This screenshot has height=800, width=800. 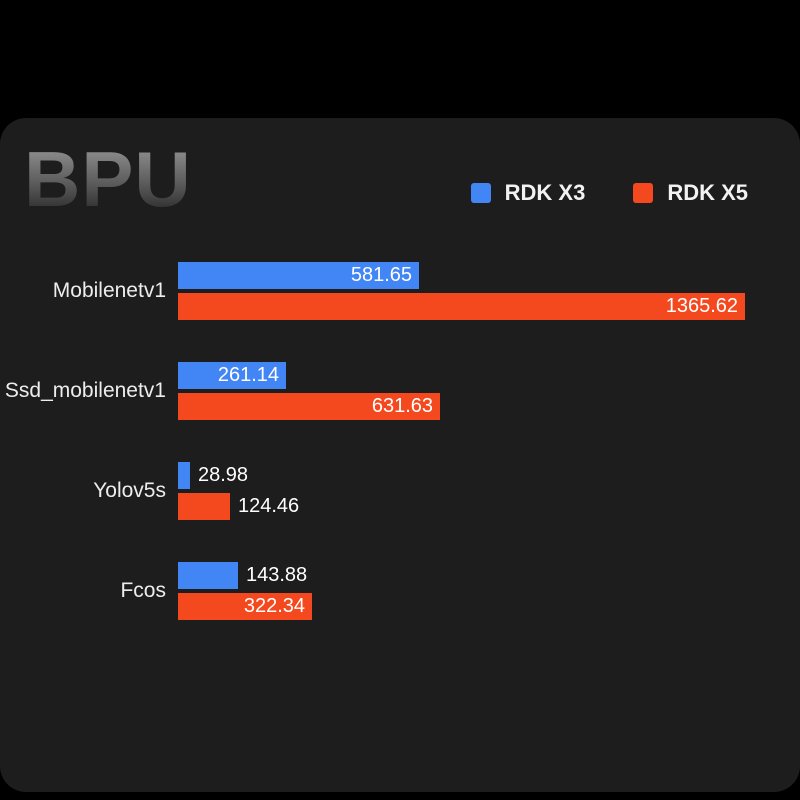 I want to click on value-label: 28.98, so click(x=223, y=475).